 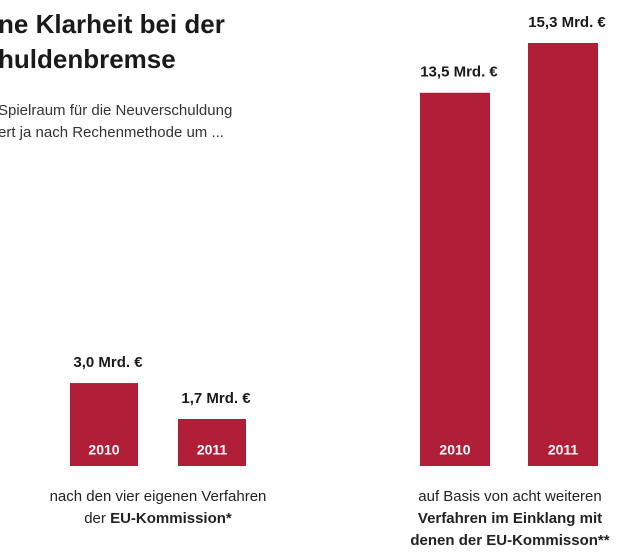 What do you see at coordinates (112, 24) in the screenshot?
I see `chart-title: ne Klarheit bei der` at bounding box center [112, 24].